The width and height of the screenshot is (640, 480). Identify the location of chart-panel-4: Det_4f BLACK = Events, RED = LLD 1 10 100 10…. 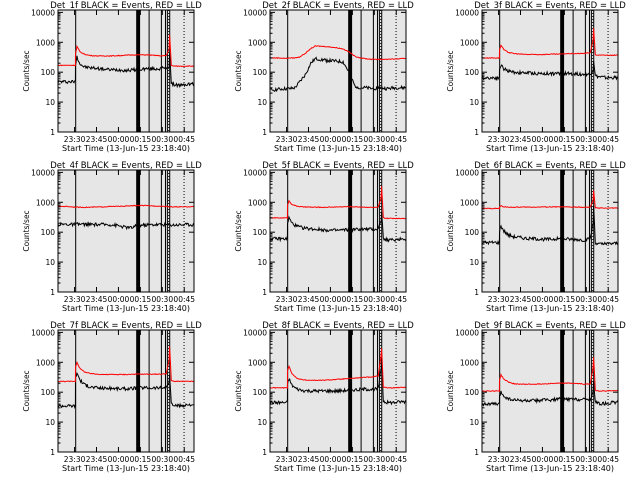
(112, 237).